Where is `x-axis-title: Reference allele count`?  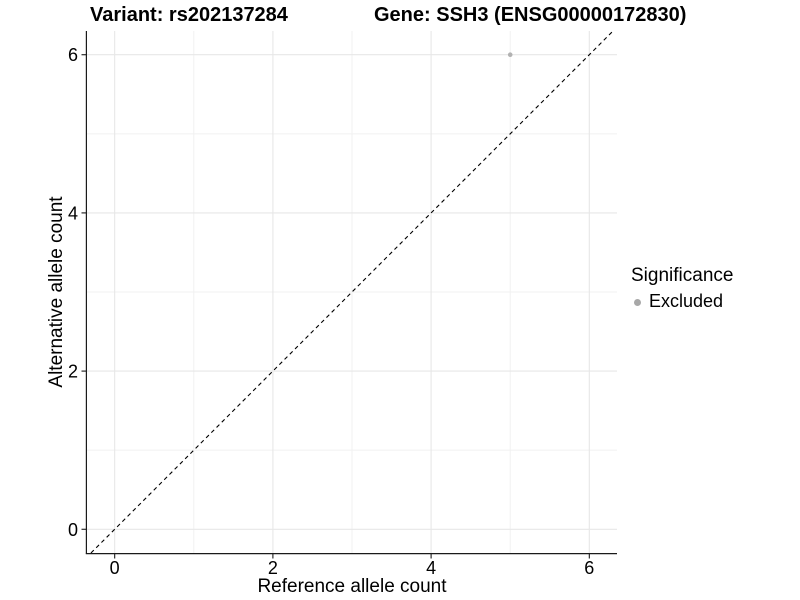 x-axis-title: Reference allele count is located at coordinates (352, 586).